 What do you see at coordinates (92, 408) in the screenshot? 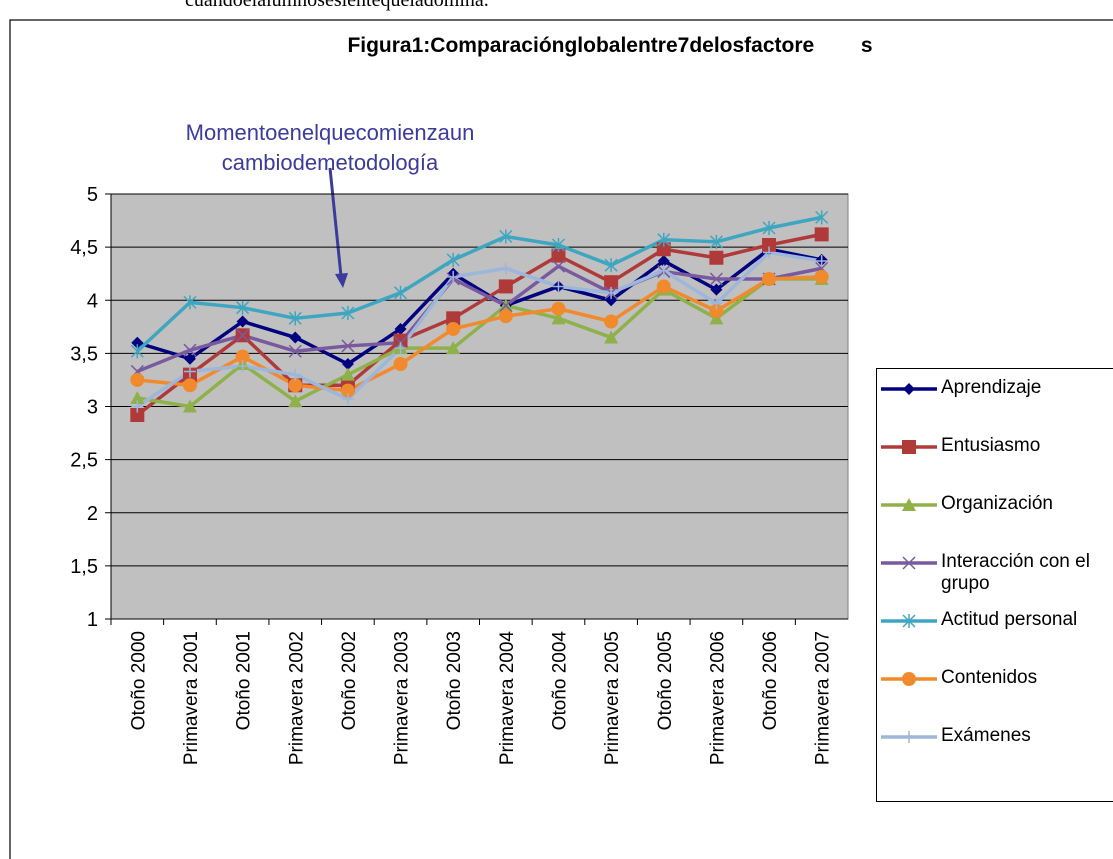
I see `y-tick-label: 3` at bounding box center [92, 408].